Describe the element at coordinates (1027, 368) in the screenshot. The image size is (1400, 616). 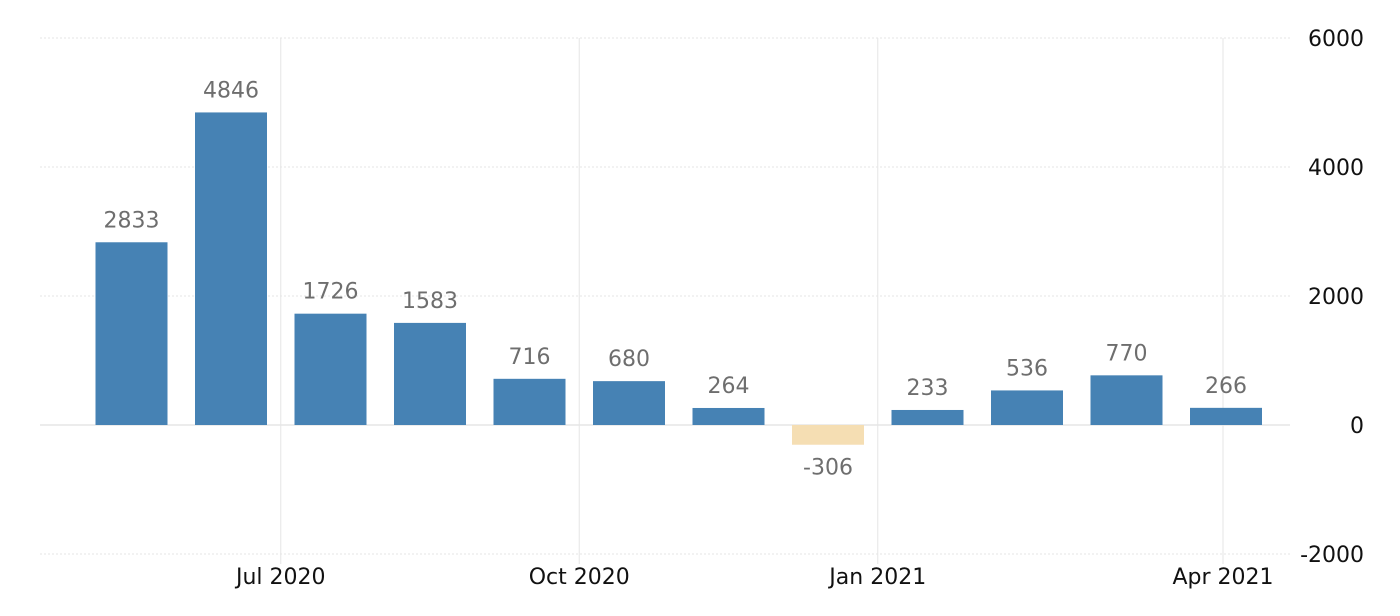
I see `data-label: 536` at that location.